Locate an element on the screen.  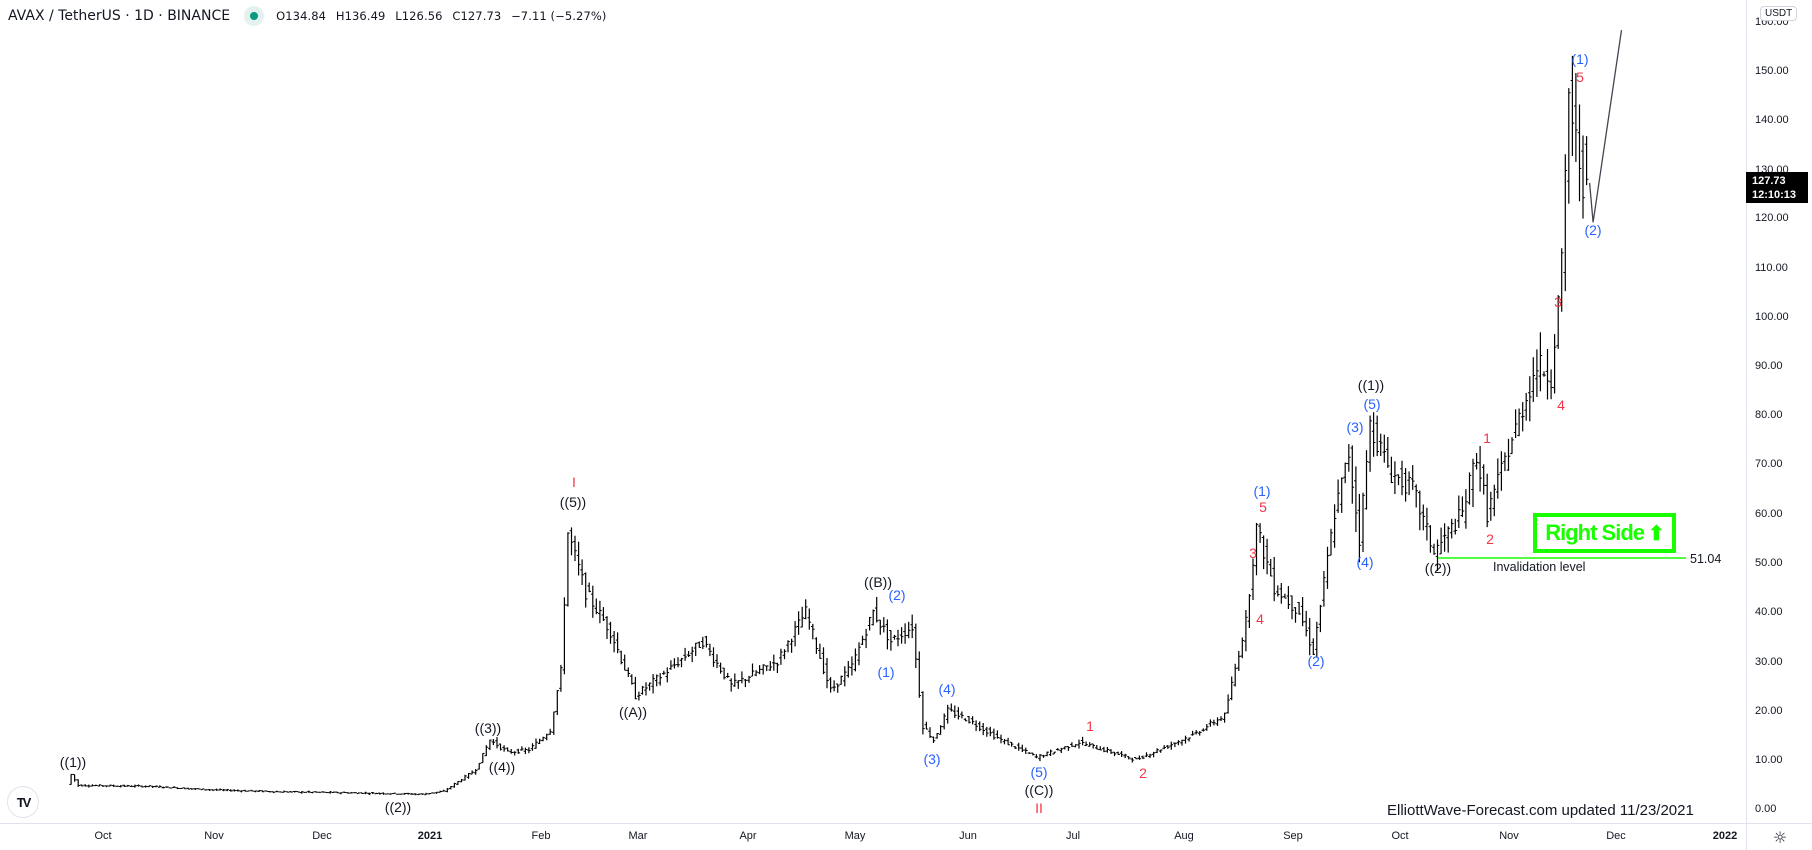
bar-countdown: 12:10:13 is located at coordinates (1774, 195).